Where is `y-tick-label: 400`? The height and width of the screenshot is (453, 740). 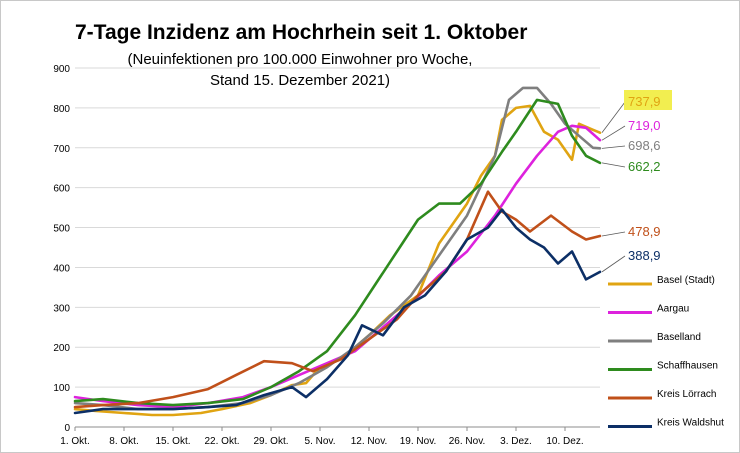
y-tick-label: 400 is located at coordinates (61, 268).